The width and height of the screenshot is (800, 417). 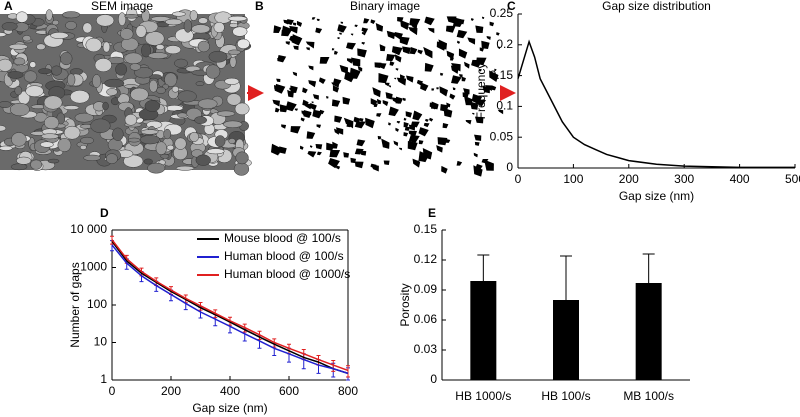 I want to click on x-tick-label: 800, so click(x=348, y=391).